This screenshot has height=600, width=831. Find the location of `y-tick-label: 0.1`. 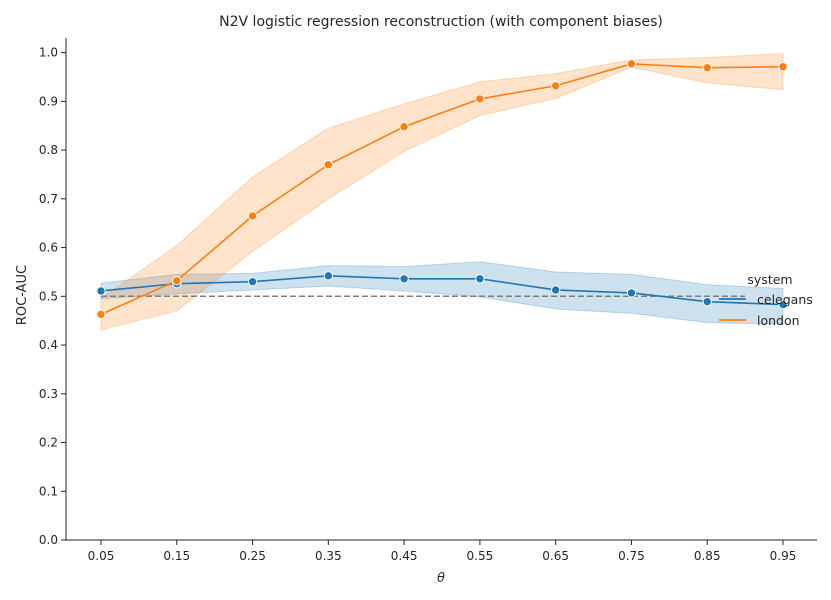

y-tick-label: 0.1 is located at coordinates (48, 491).